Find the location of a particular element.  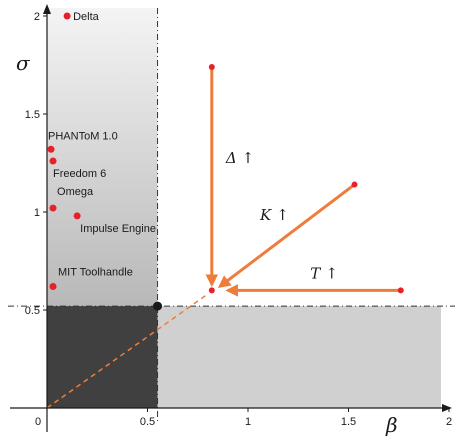

y-tick-label: 1 is located at coordinates (37, 213).